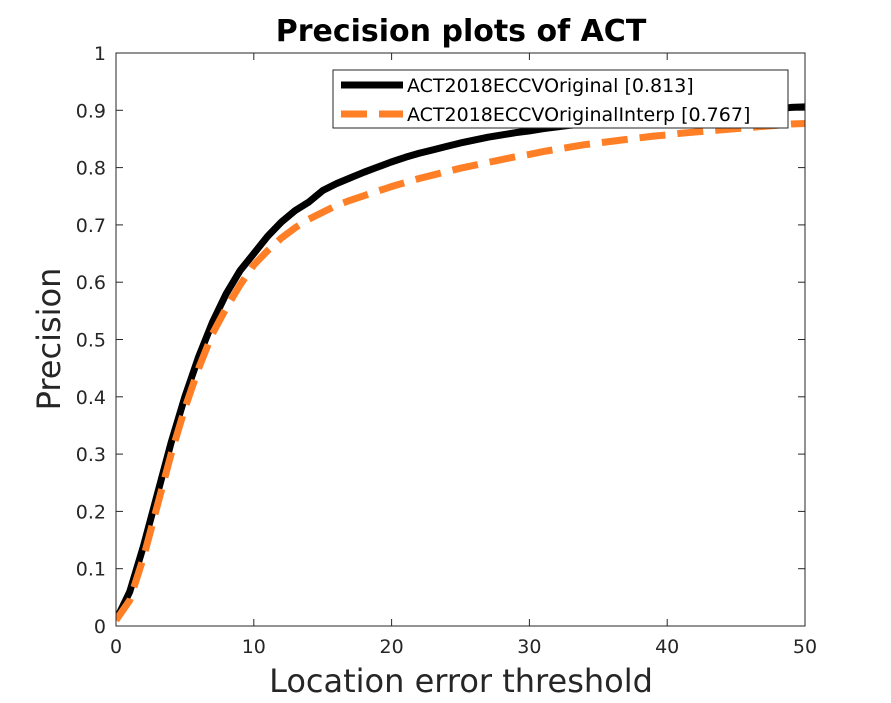  What do you see at coordinates (91, 226) in the screenshot?
I see `y-tick-label: 0.7` at bounding box center [91, 226].